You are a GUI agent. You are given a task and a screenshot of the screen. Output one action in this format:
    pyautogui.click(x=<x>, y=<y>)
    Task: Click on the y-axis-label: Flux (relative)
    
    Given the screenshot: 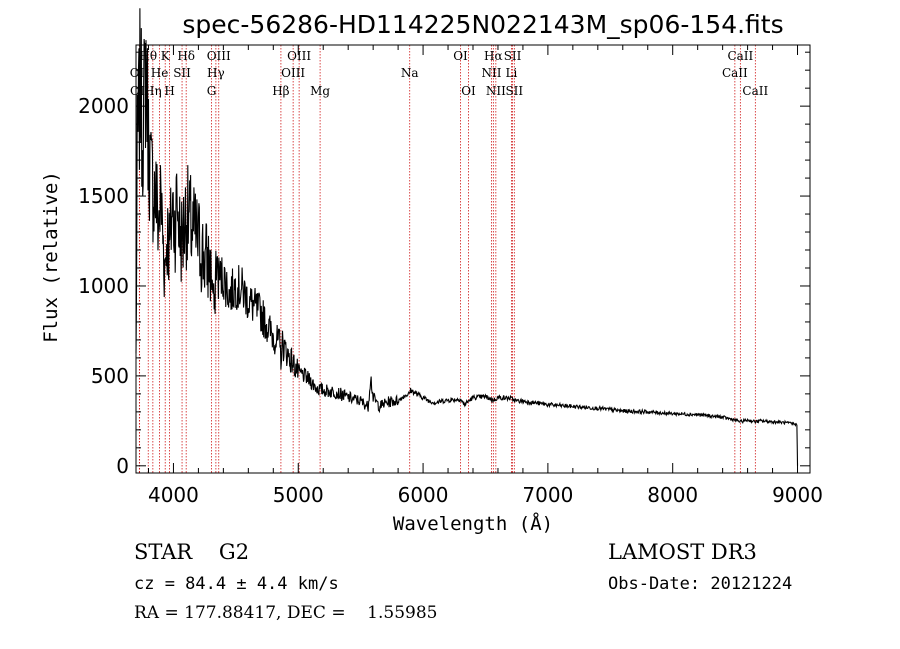 What is the action you would take?
    pyautogui.click(x=51, y=257)
    